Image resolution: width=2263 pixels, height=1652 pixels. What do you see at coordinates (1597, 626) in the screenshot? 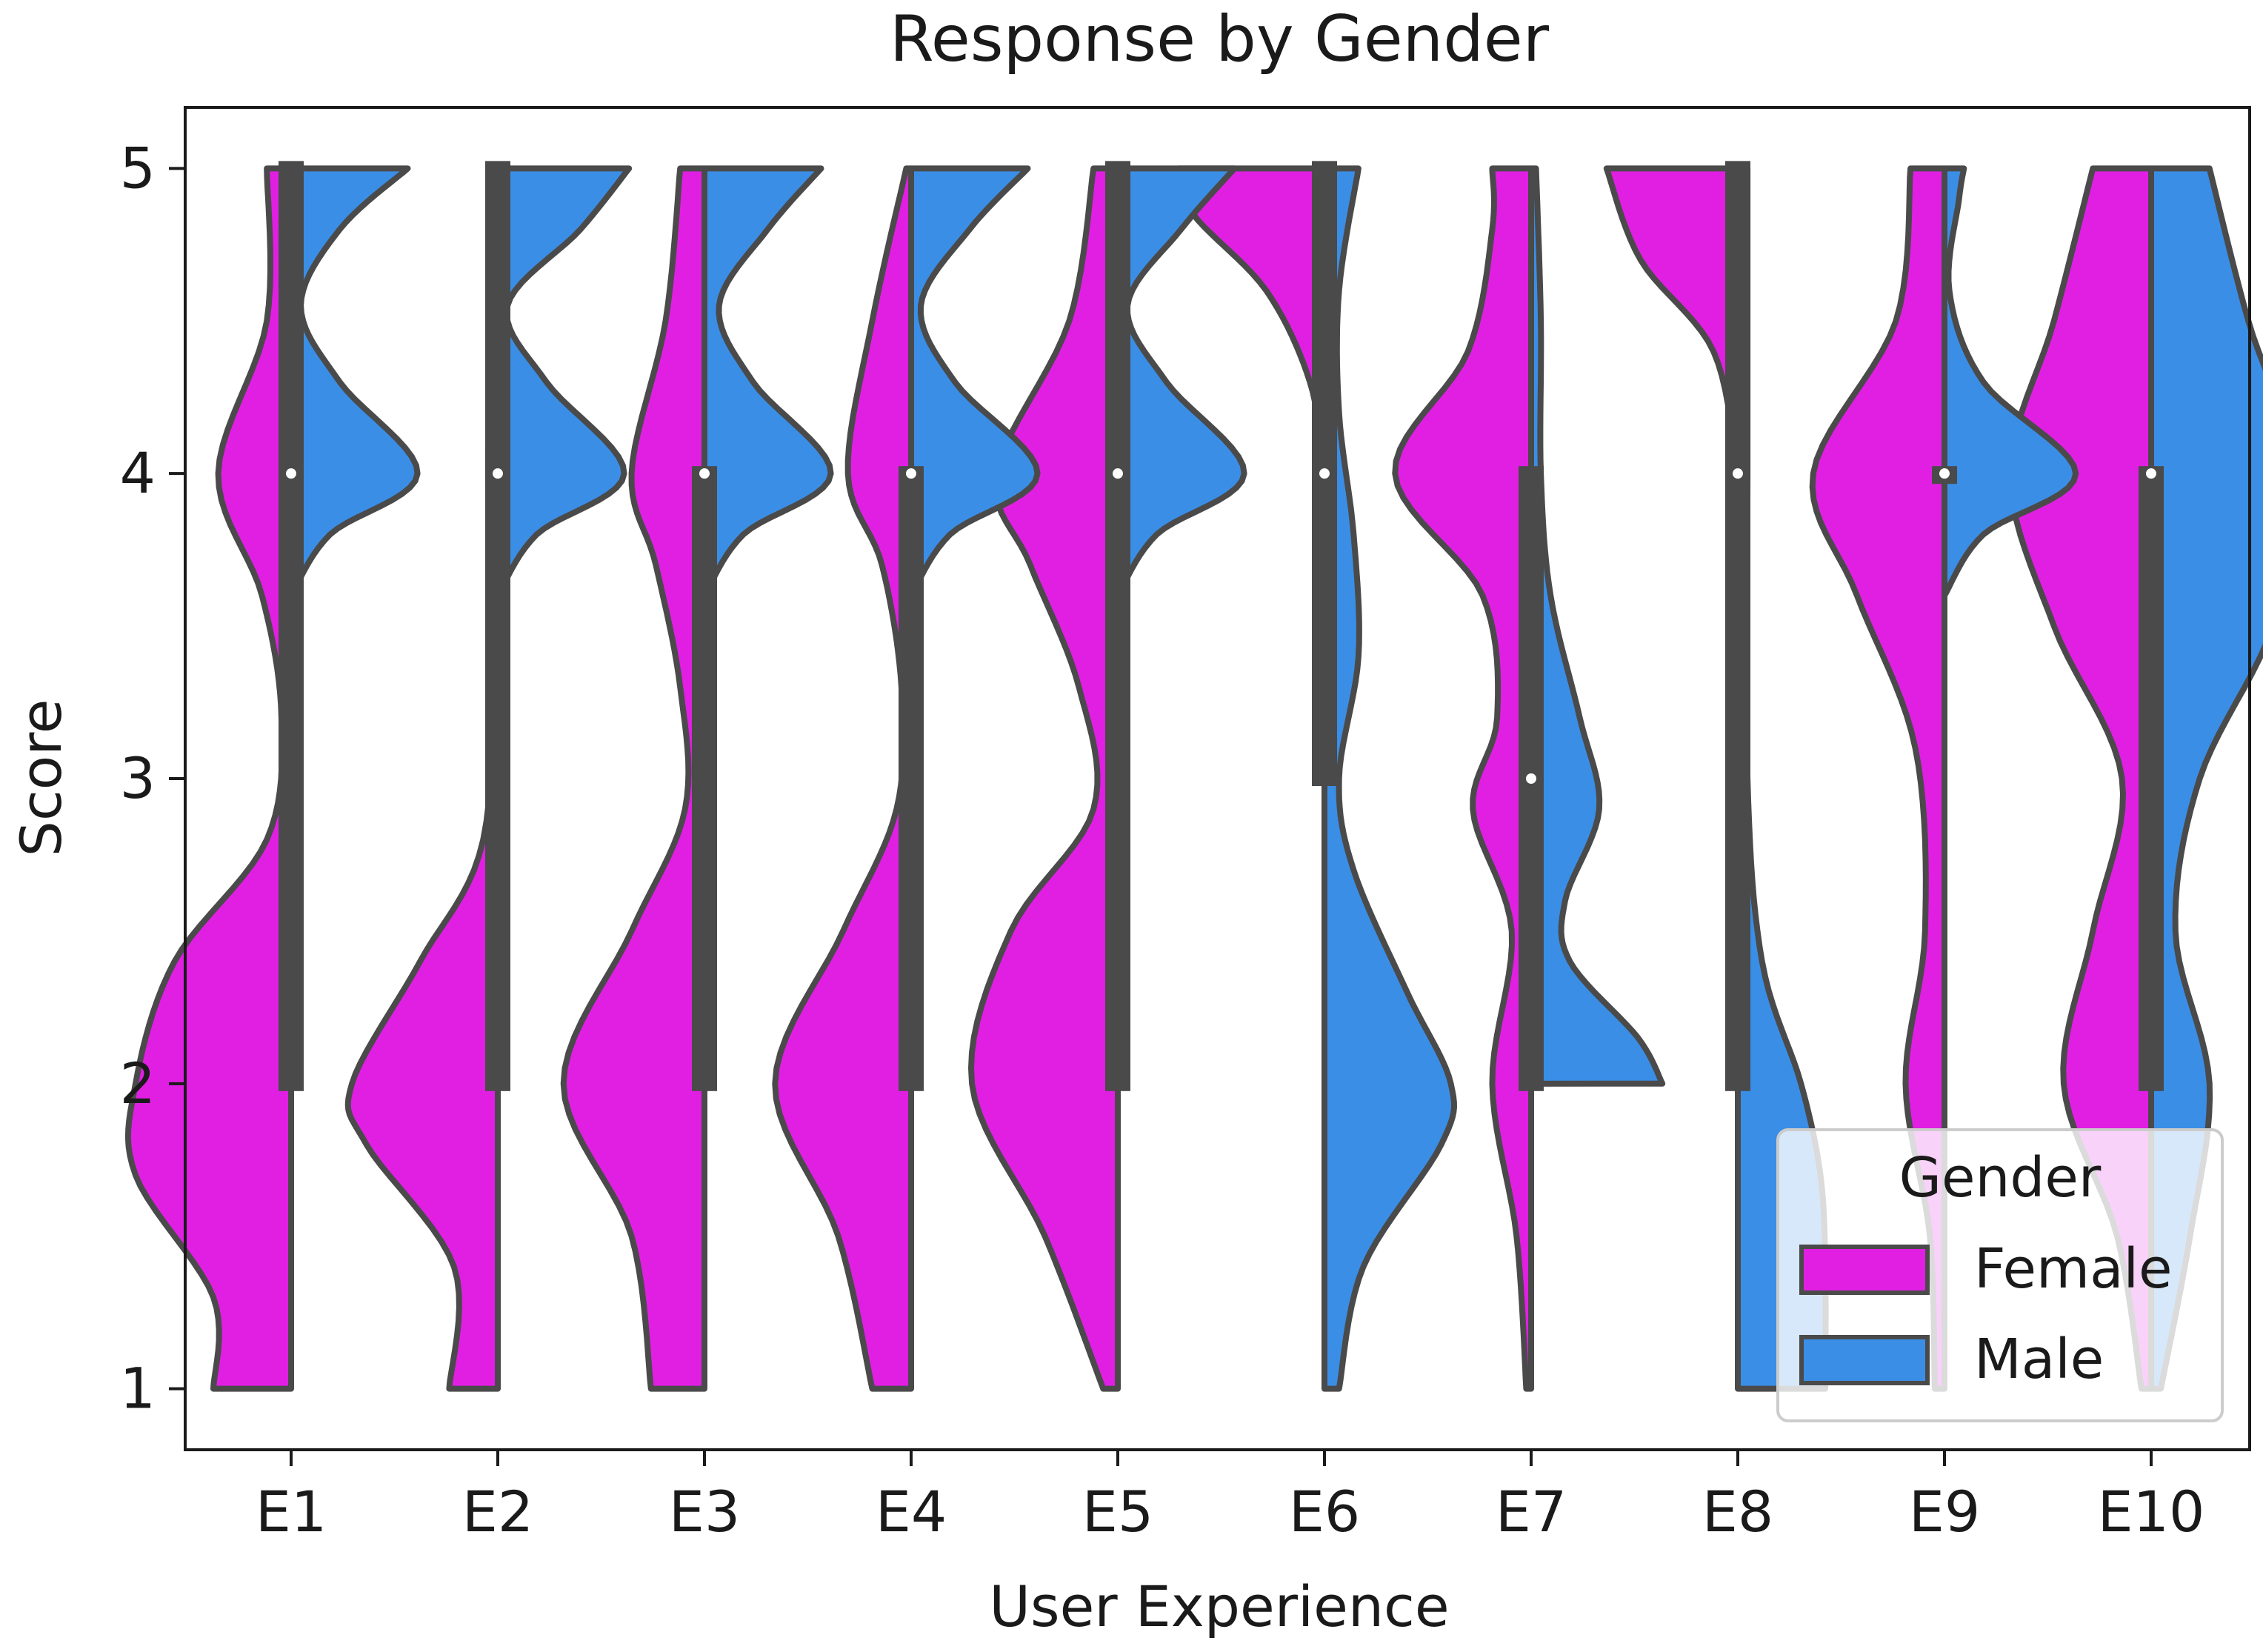
I see `violin-male-e7` at bounding box center [1597, 626].